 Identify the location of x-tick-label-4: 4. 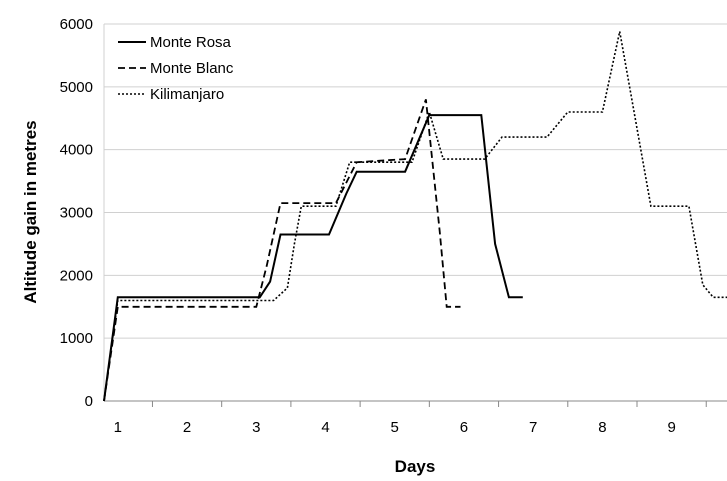
(325, 427).